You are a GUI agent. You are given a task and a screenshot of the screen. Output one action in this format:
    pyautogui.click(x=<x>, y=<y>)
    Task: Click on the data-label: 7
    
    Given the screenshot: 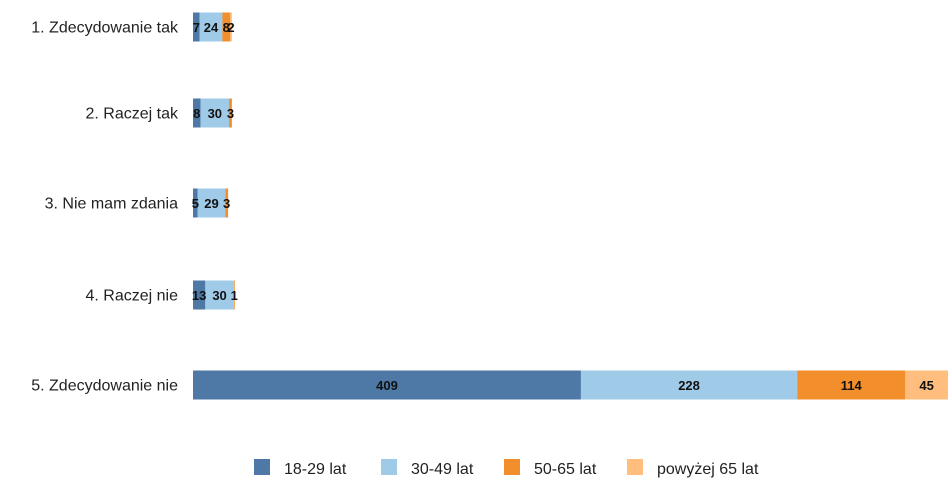 What is the action you would take?
    pyautogui.click(x=196, y=27)
    